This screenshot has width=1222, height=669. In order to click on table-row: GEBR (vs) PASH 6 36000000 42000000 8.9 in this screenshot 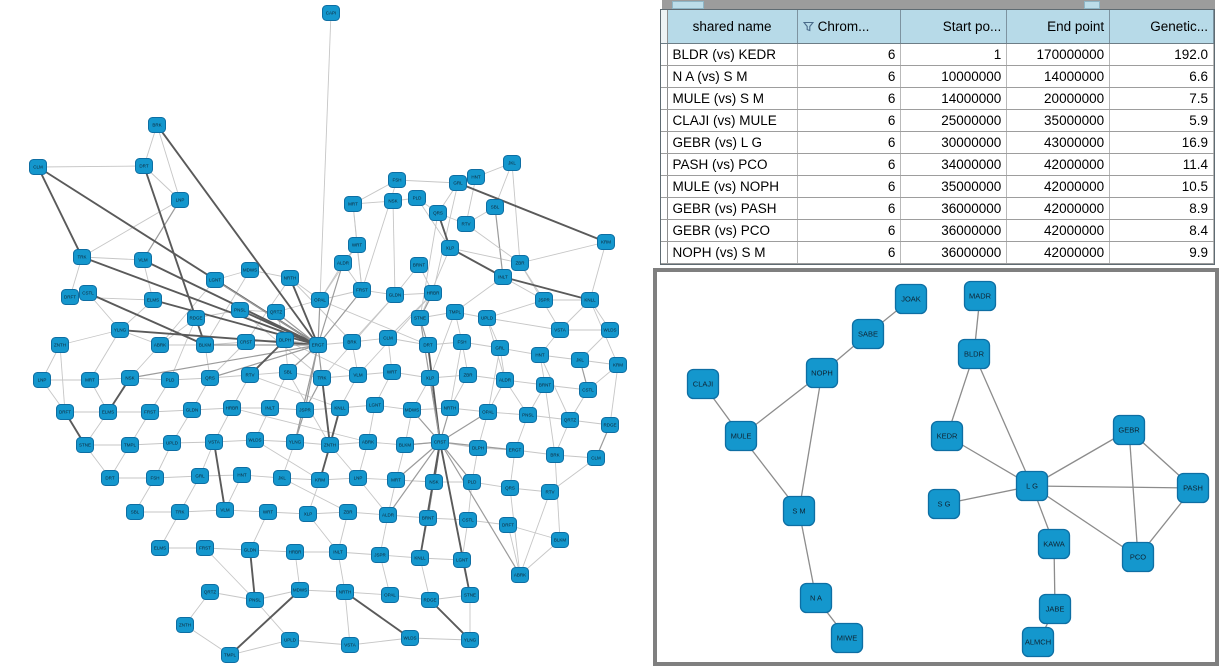, I will do `click(937, 208)`.